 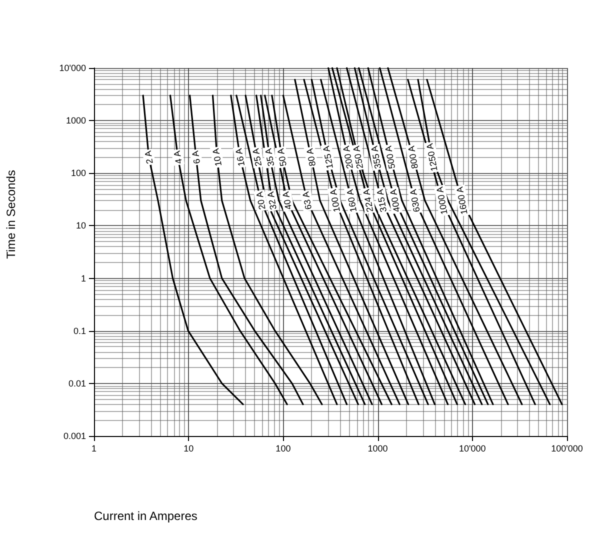 What do you see at coordinates (78, 173) in the screenshot?
I see `y-tick-label: 100` at bounding box center [78, 173].